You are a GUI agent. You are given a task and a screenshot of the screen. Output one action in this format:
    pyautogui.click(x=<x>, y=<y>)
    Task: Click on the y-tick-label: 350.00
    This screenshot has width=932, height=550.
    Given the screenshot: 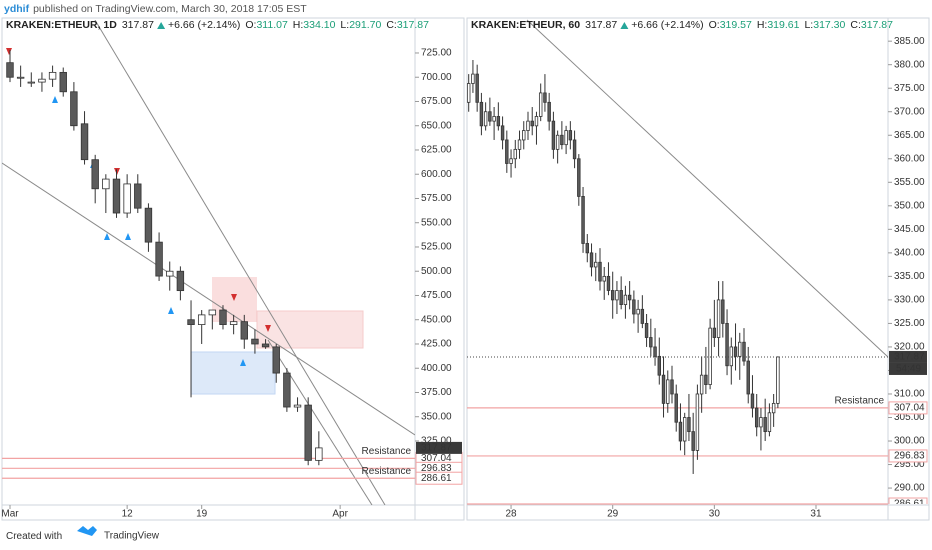 What is the action you would take?
    pyautogui.click(x=436, y=416)
    